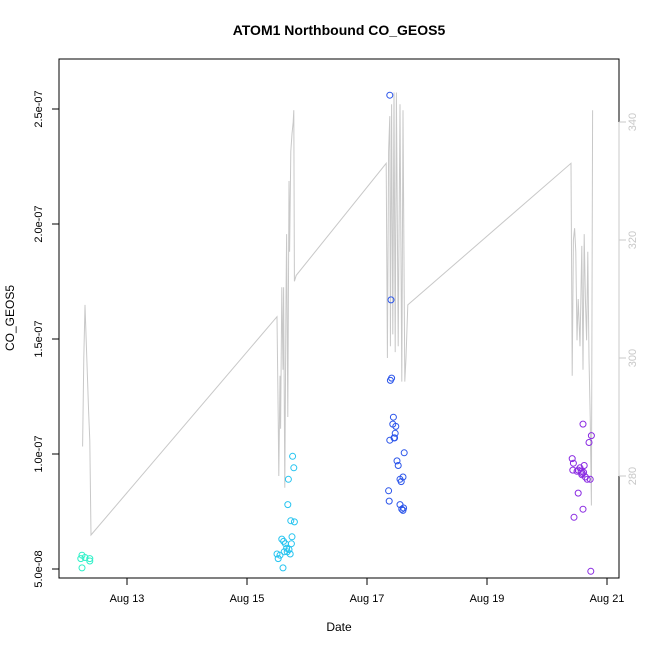 Image resolution: width=650 pixels, height=650 pixels. Describe the element at coordinates (628, 299) in the screenshot. I see `right-y-axis: 280 300 320 340` at that location.